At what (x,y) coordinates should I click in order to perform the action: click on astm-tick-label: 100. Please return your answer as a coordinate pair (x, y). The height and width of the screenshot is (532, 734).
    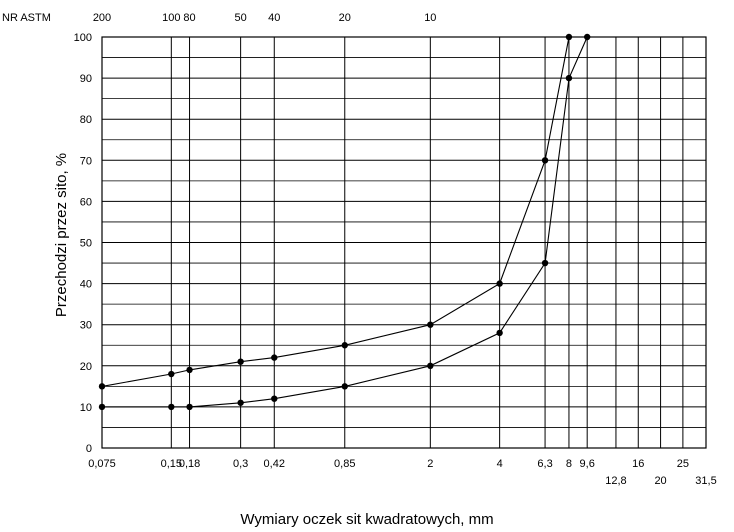
    Looking at the image, I should click on (171, 18).